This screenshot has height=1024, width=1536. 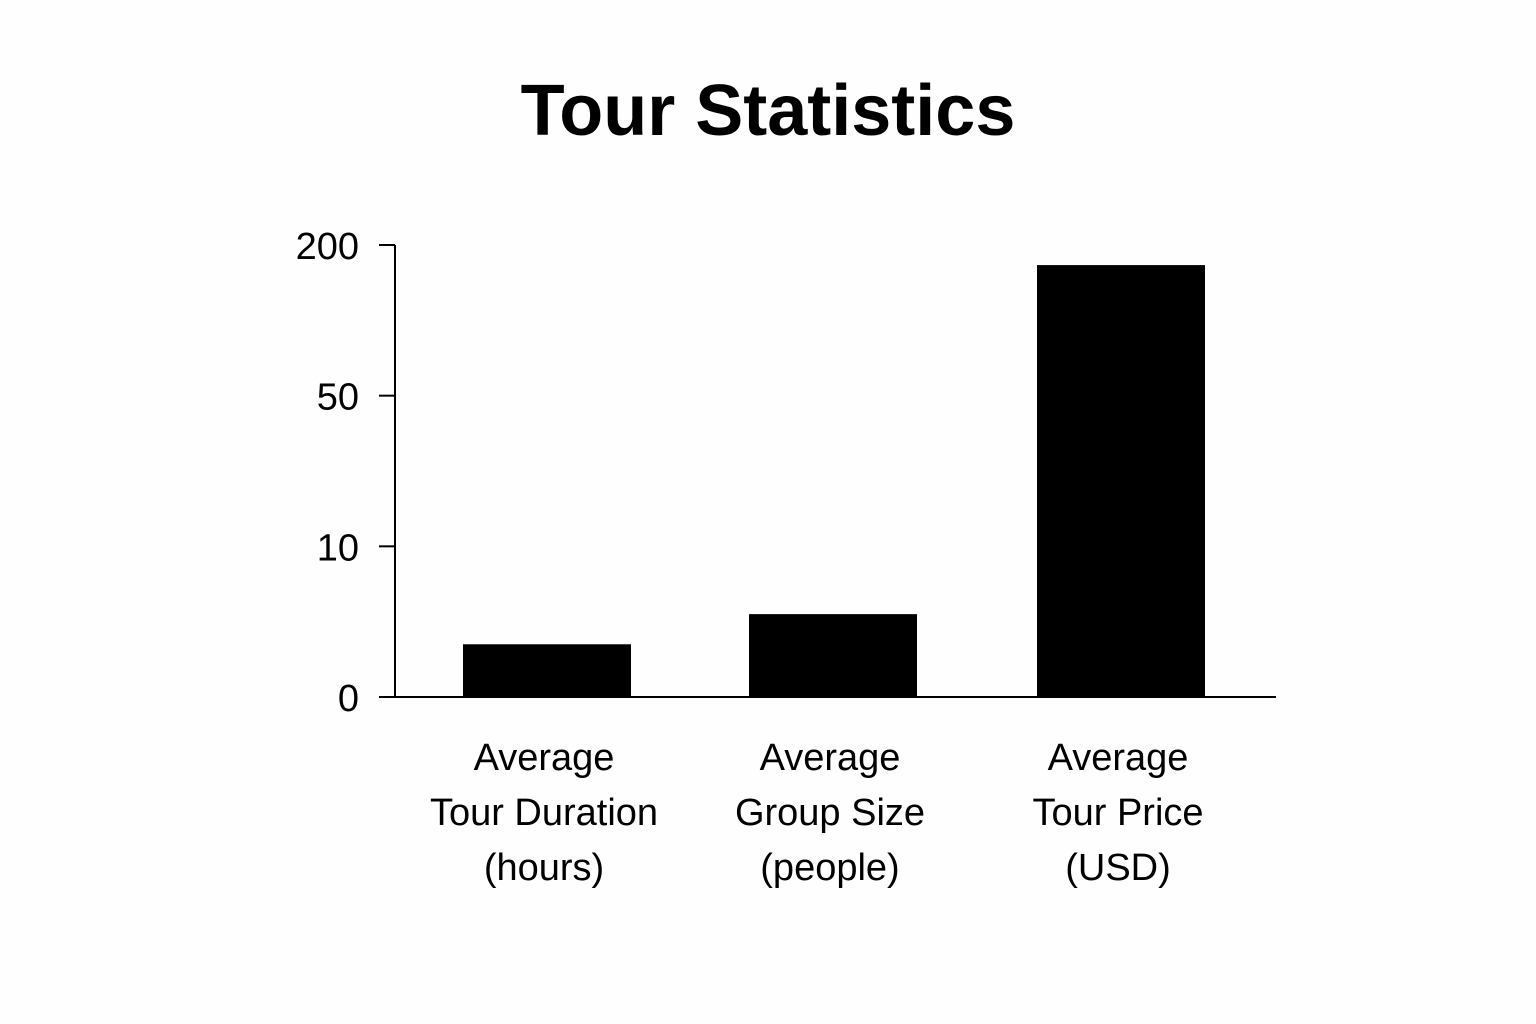 I want to click on y-tick-label: 0, so click(x=348, y=699).